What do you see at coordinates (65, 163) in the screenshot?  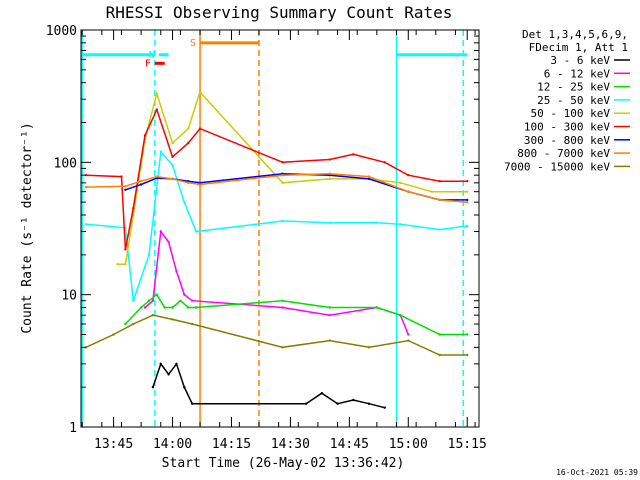 I see `y-tick-label-100: 100` at bounding box center [65, 163].